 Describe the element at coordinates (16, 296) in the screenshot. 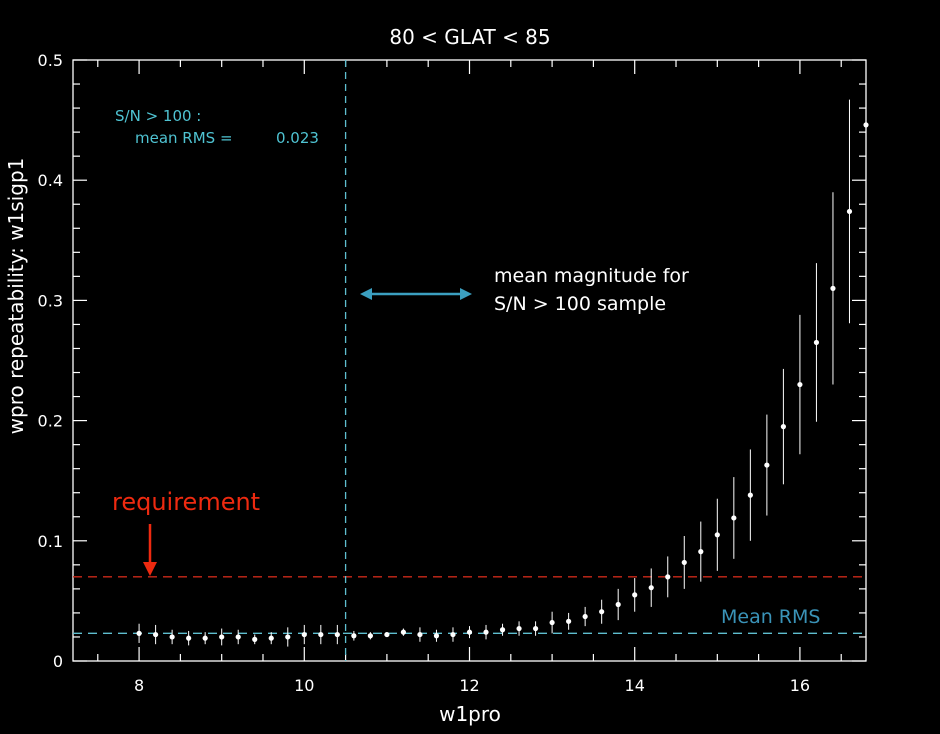

I see `y-axis-label: wpro repeatability: w1sigp1` at that location.